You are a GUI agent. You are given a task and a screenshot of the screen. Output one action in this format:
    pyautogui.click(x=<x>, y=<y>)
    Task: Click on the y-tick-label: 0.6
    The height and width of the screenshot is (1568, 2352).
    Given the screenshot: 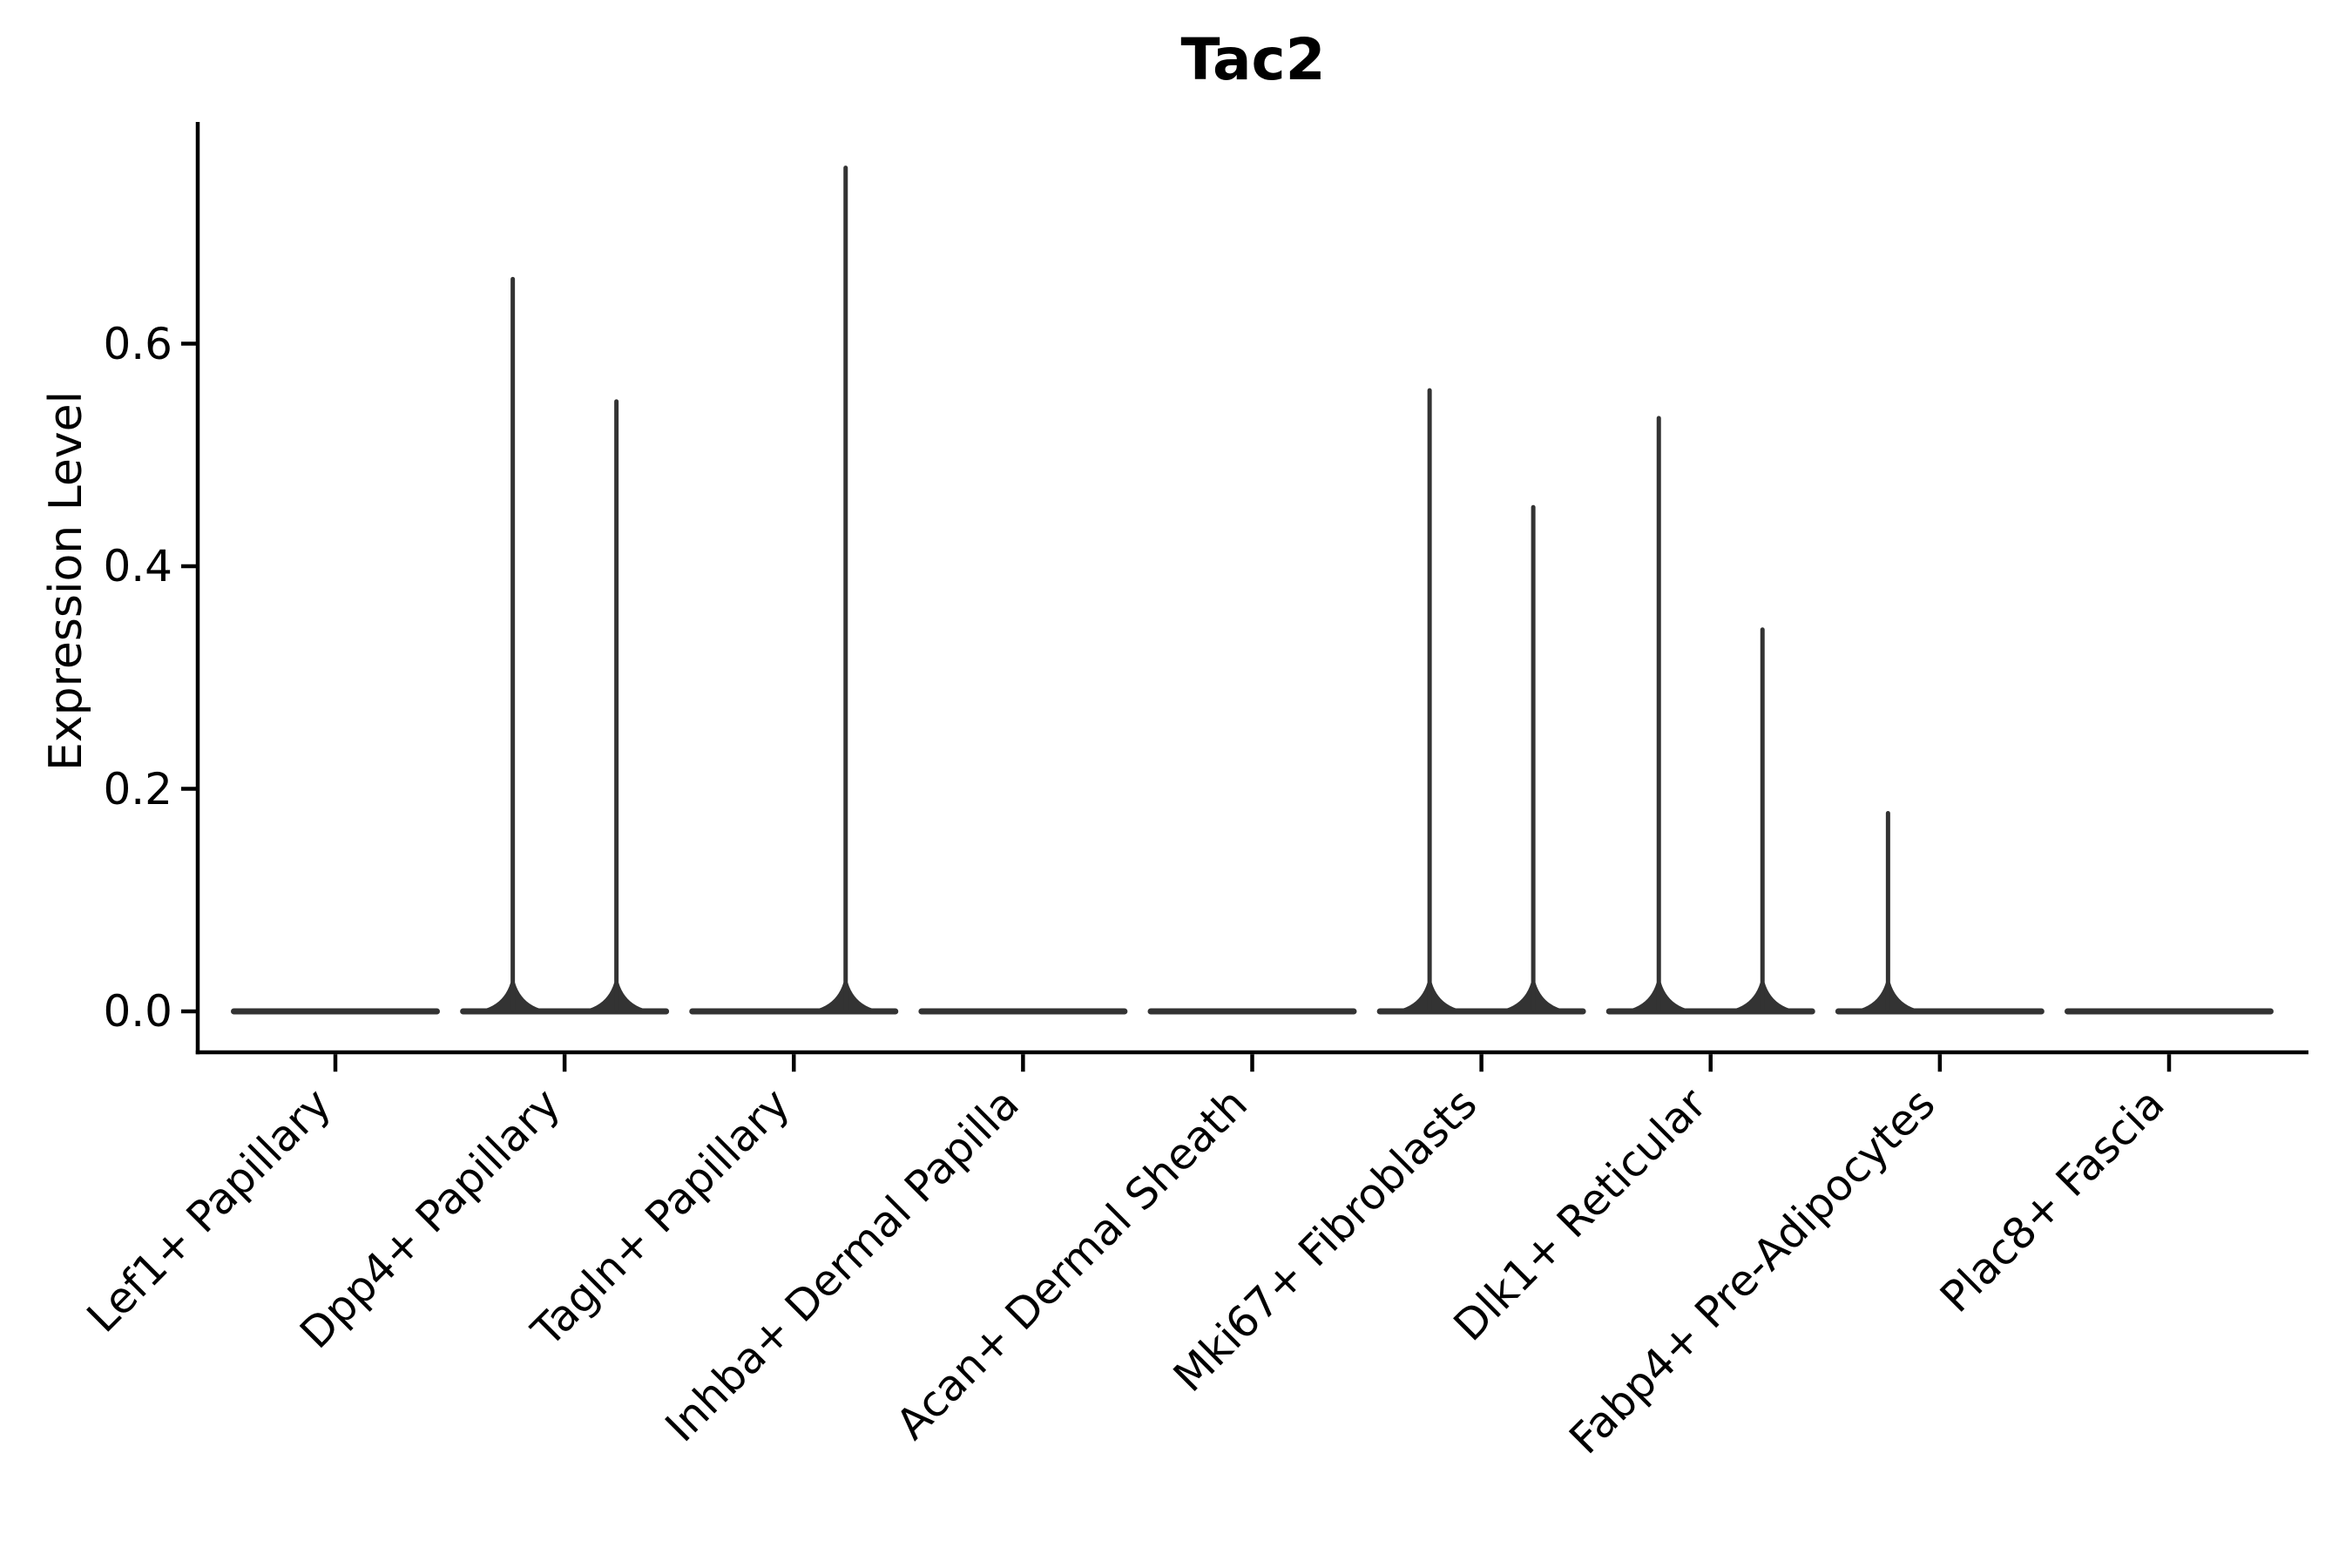 What is the action you would take?
    pyautogui.click(x=137, y=343)
    